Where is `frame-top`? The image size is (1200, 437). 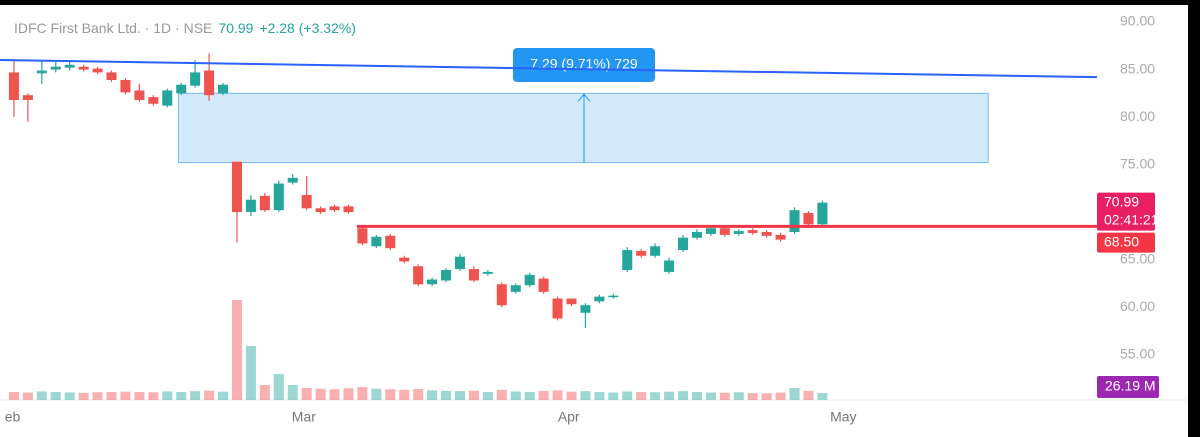 frame-top is located at coordinates (600, 2).